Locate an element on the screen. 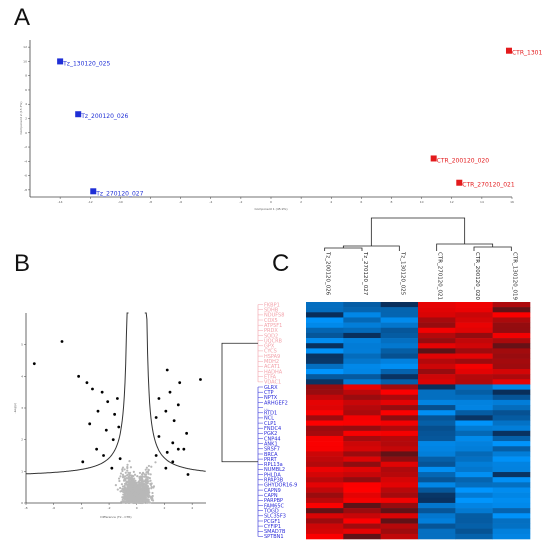  heatmap-row-label: NUMBL2 is located at coordinates (274, 470).